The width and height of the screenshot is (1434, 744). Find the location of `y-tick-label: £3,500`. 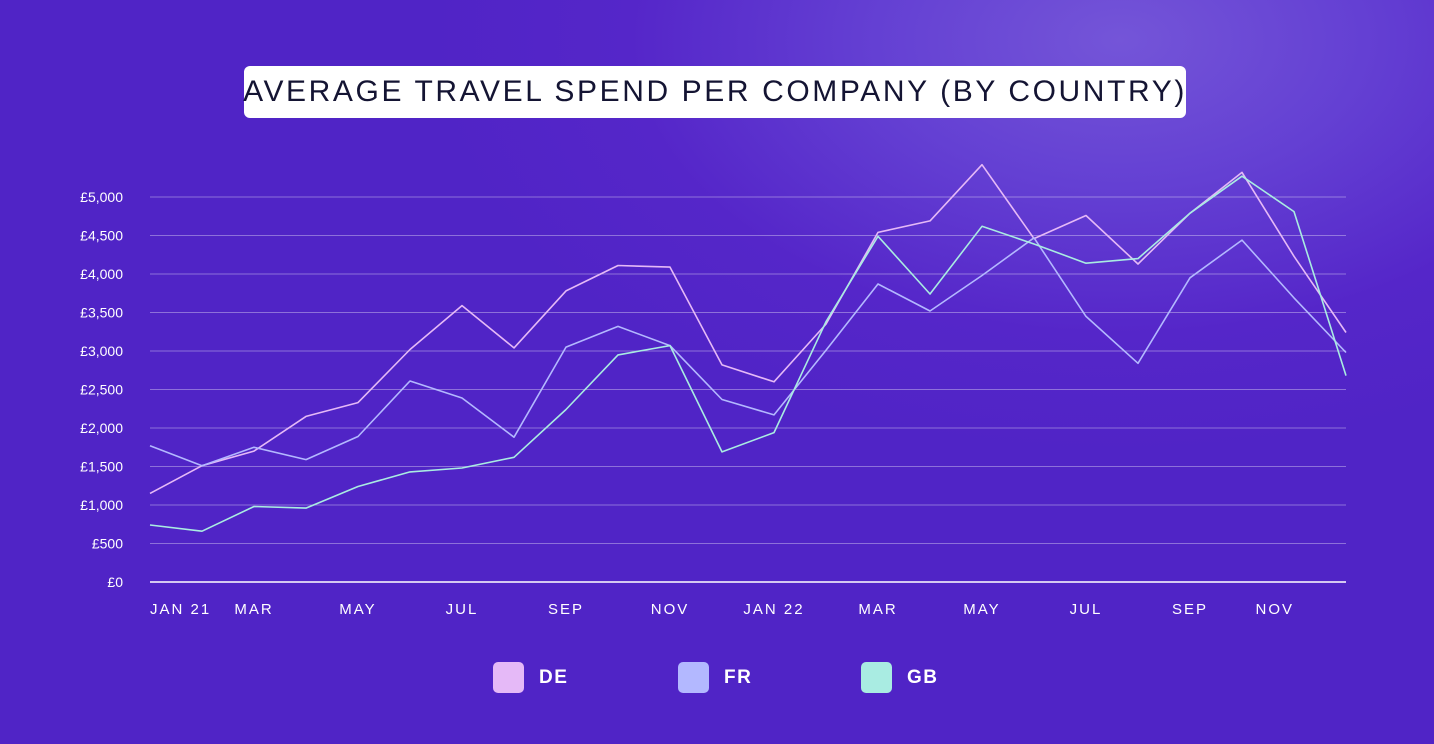

y-tick-label: £3,500 is located at coordinates (101, 313).